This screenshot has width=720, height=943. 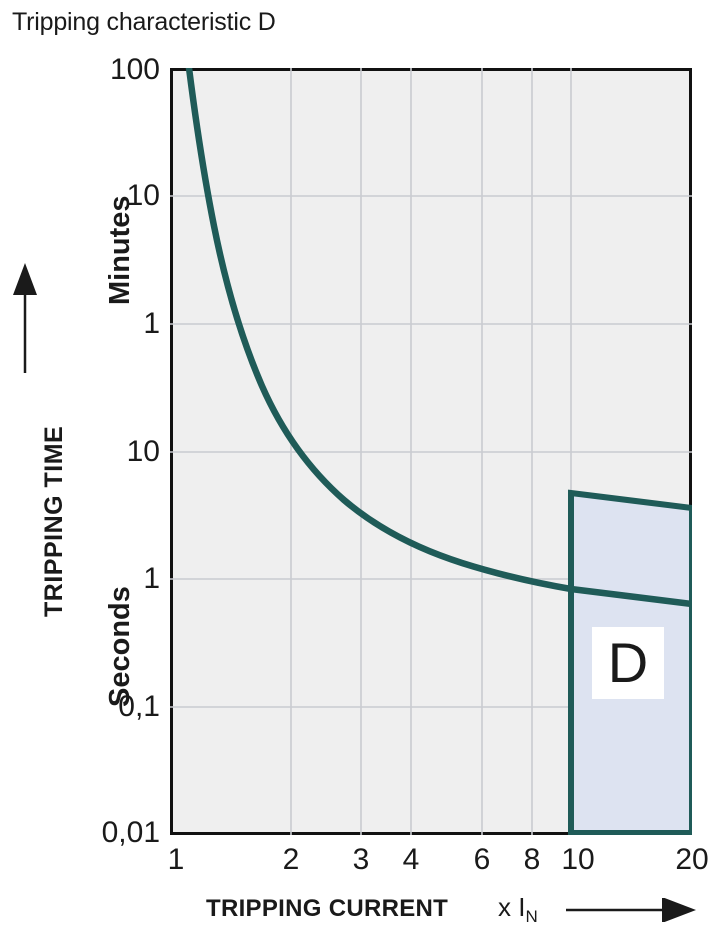 What do you see at coordinates (120, 646) in the screenshot?
I see `y-axis-group-seconds: Seconds` at bounding box center [120, 646].